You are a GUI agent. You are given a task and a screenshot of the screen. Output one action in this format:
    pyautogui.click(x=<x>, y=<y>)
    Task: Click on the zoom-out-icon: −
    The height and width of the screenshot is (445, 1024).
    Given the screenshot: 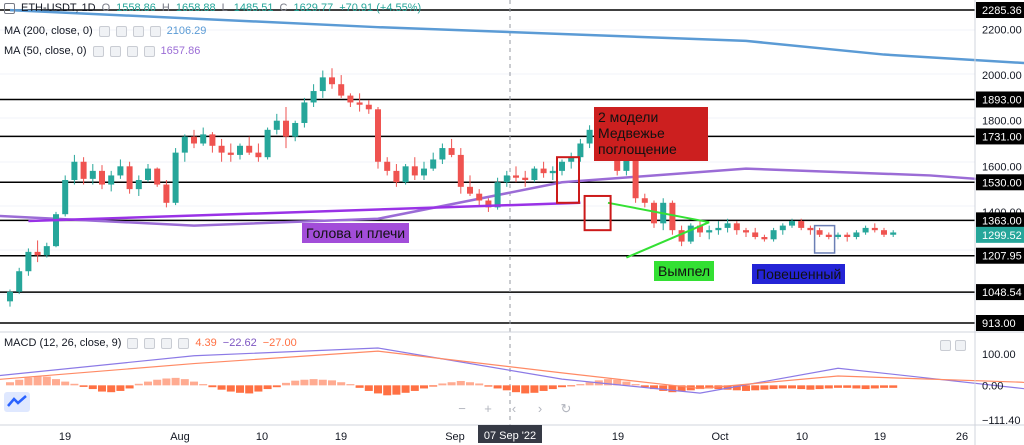 What is the action you would take?
    pyautogui.click(x=462, y=408)
    